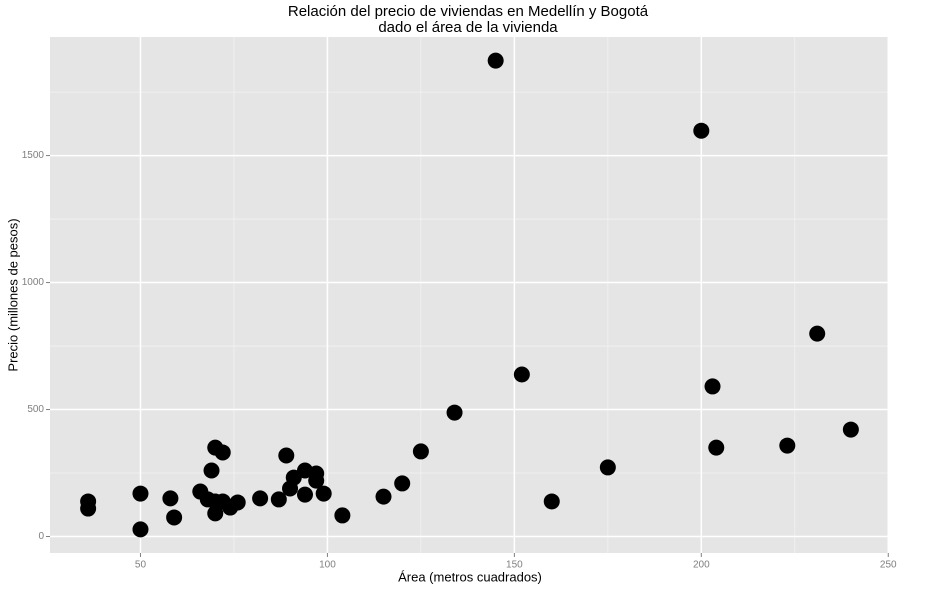  I want to click on x-tick-label: 200, so click(701, 565).